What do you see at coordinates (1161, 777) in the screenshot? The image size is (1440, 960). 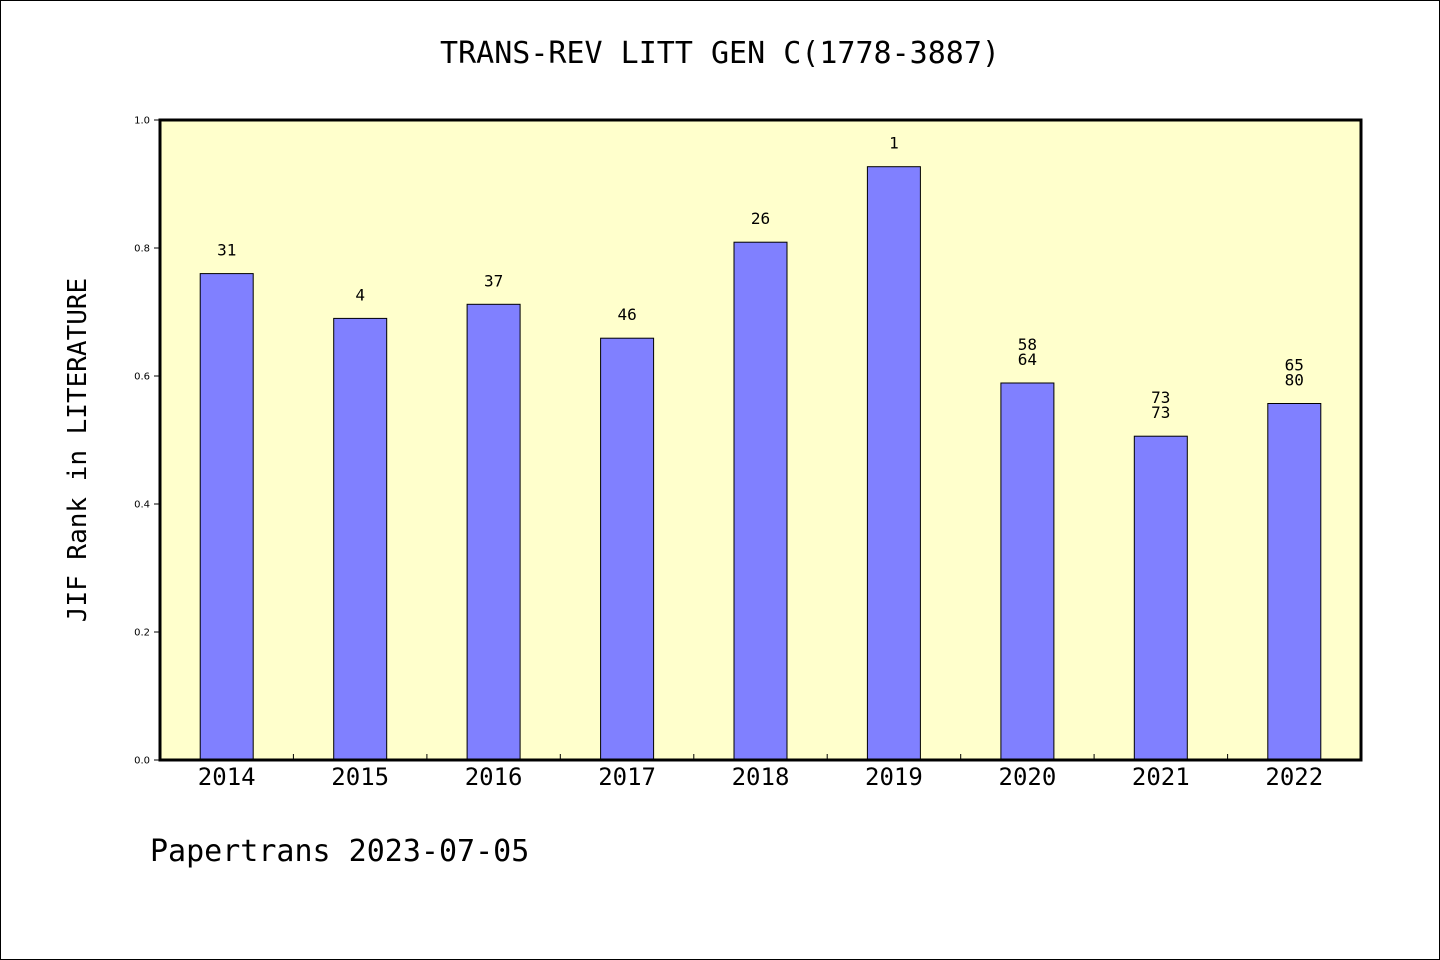 I see `x-tick-label-2021: 2021` at bounding box center [1161, 777].